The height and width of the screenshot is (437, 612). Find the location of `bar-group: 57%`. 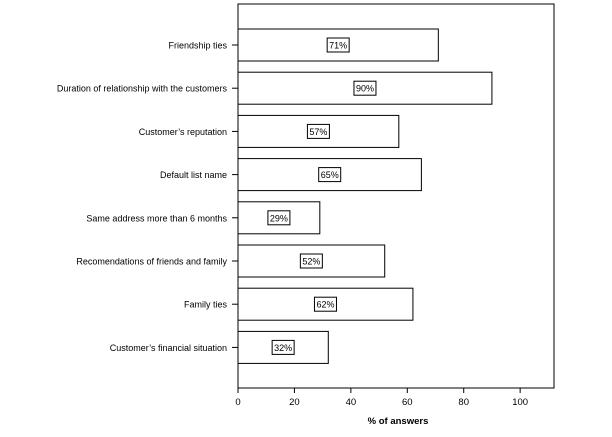

bar-group: 57% is located at coordinates (318, 131).